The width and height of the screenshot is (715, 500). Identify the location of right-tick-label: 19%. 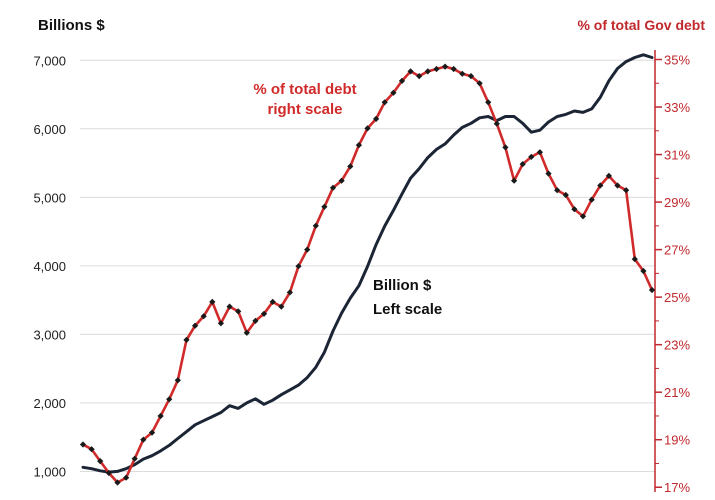
(677, 440).